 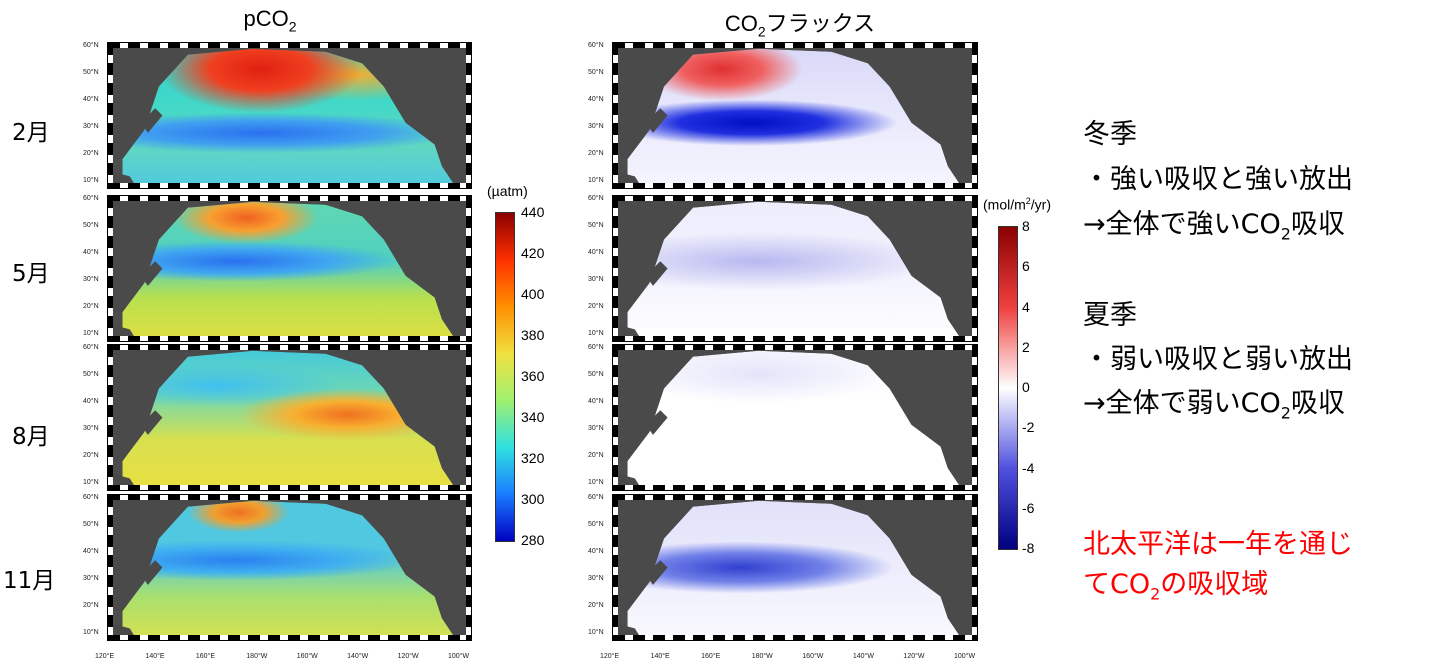 I want to click on summer-heading: 夏季, so click(x=1110, y=315).